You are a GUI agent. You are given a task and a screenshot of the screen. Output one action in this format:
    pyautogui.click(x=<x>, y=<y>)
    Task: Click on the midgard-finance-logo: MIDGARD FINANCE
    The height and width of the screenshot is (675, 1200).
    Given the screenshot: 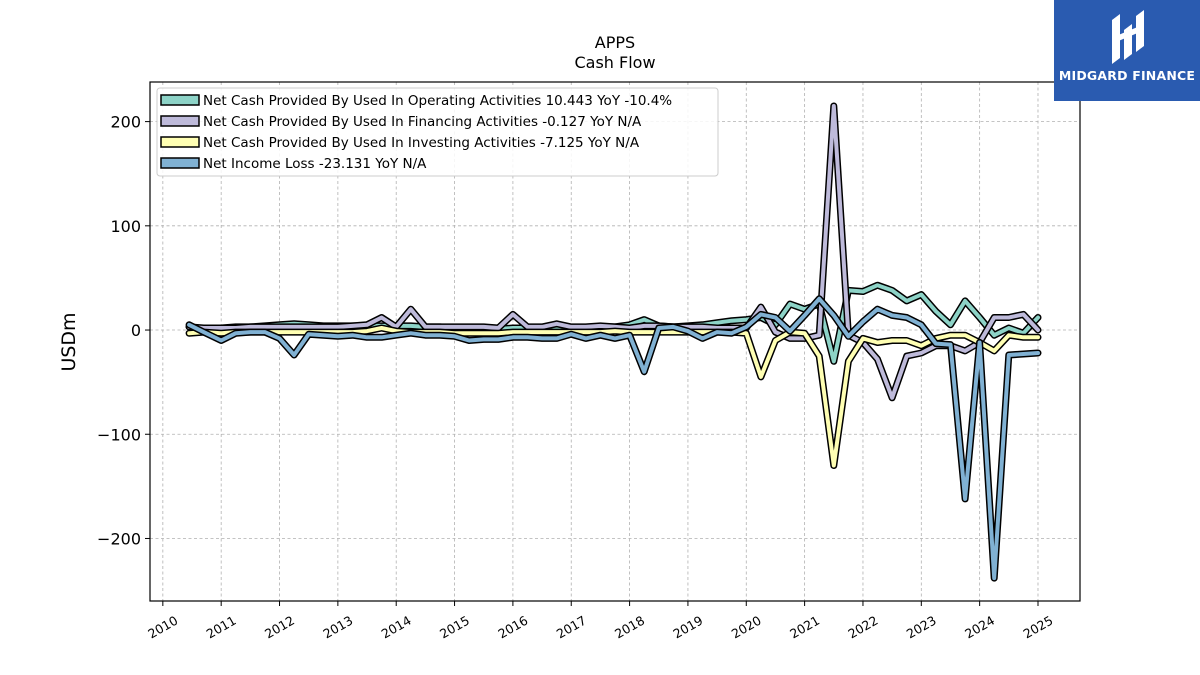 What is the action you would take?
    pyautogui.click(x=1127, y=50)
    